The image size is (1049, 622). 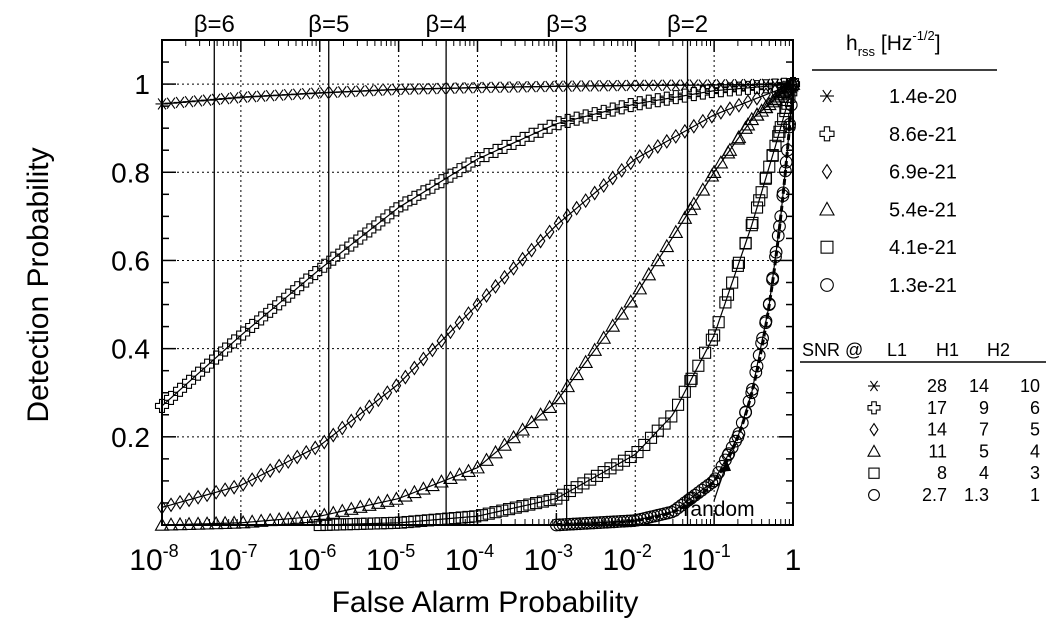 I want to click on x-tick-label: 10⁻⁸, so click(x=153, y=559).